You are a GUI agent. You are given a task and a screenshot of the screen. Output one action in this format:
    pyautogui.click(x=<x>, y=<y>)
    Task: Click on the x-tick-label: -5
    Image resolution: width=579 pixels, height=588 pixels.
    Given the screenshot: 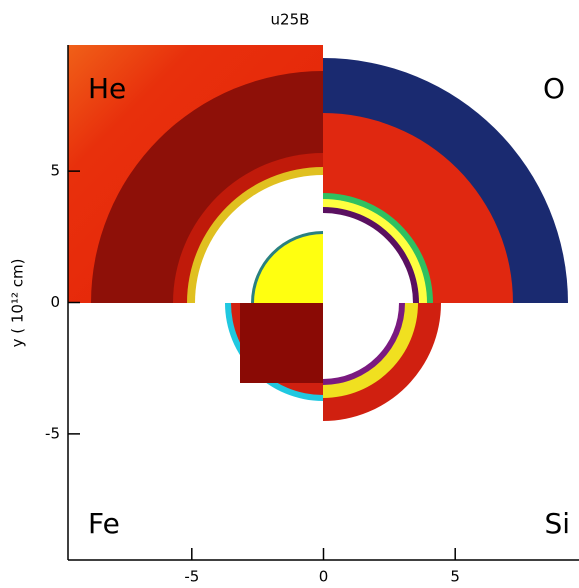 What is the action you would take?
    pyautogui.click(x=191, y=577)
    